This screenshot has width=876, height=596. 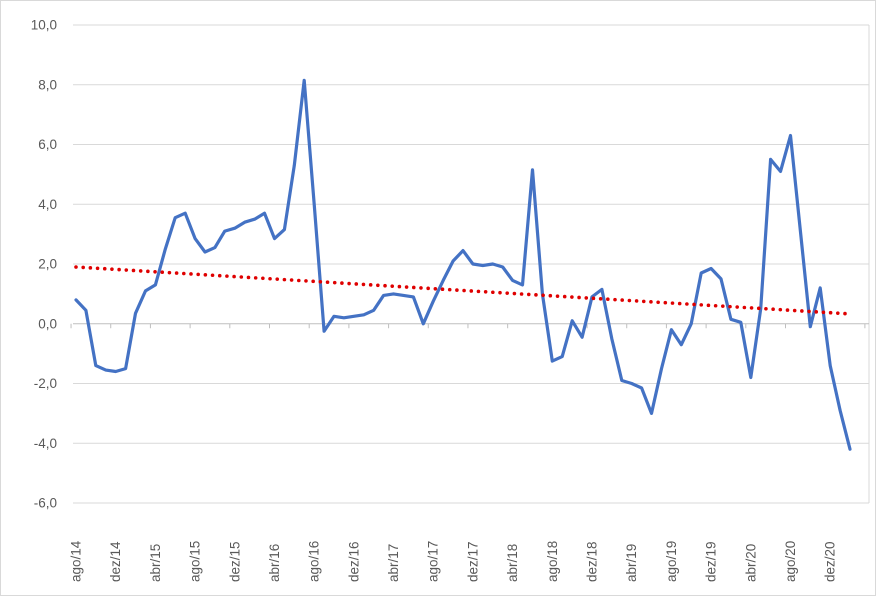 I want to click on y-axis-tick-label: 10,0, so click(x=44, y=25).